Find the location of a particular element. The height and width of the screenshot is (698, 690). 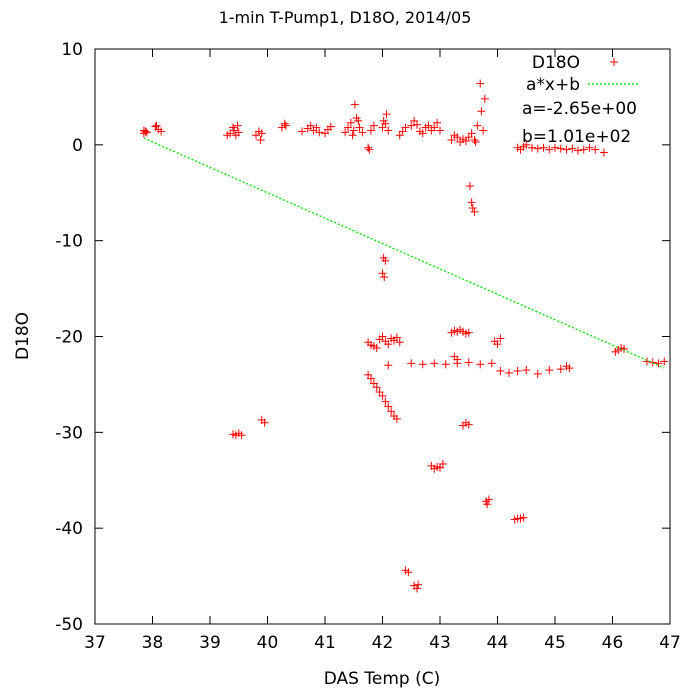

annotation-a: a=-2.65e+00 is located at coordinates (579, 109).